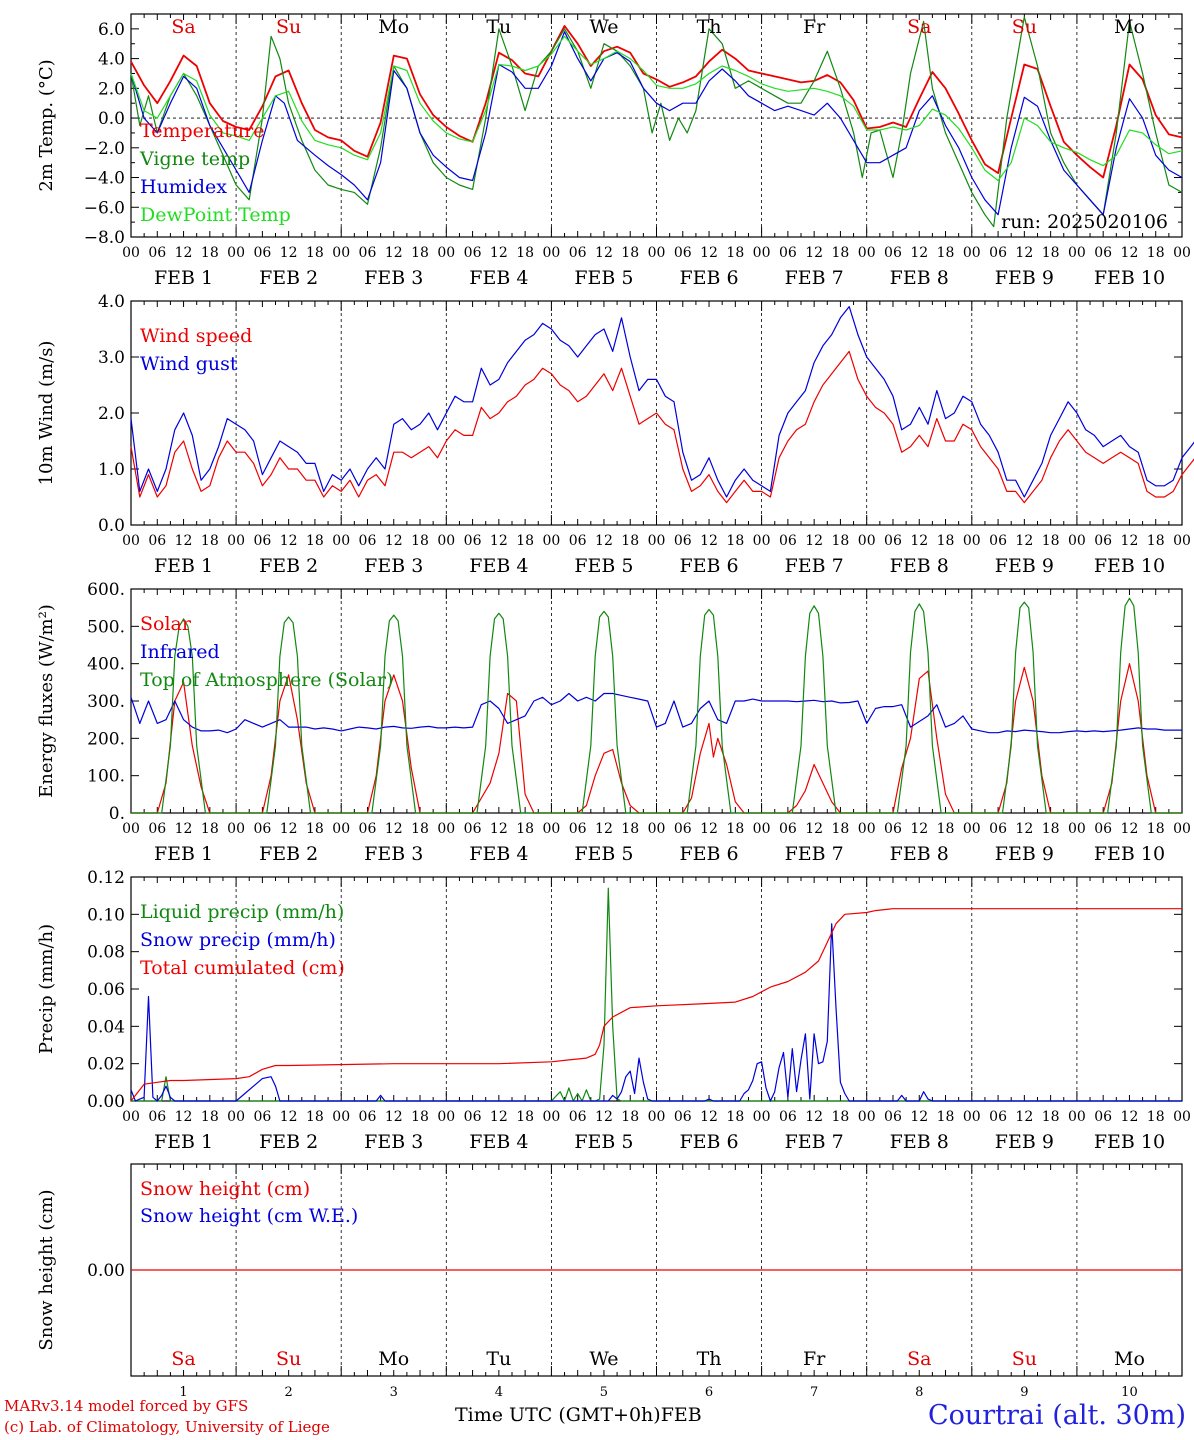 This screenshot has width=1194, height=1440. Describe the element at coordinates (106, 627) in the screenshot. I see `y-tick-label: 500.` at that location.